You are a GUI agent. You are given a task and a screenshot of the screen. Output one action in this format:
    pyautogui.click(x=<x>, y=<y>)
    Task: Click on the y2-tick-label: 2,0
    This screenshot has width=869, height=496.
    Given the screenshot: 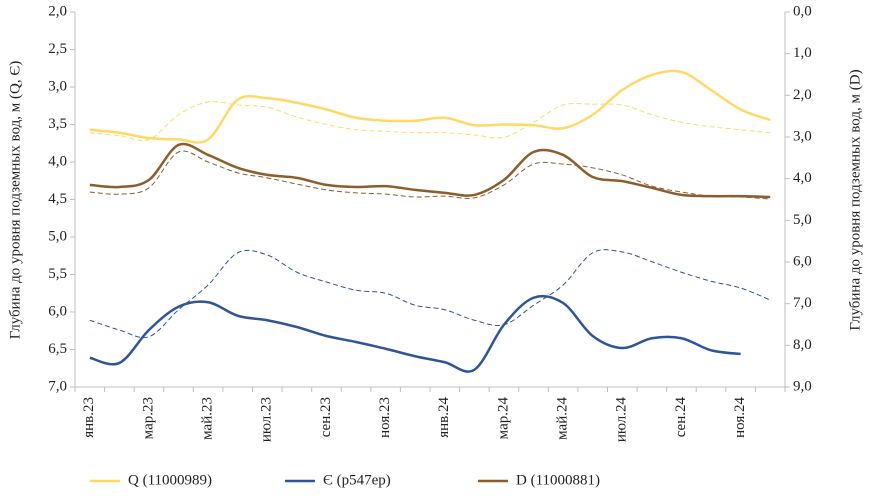 What is the action you would take?
    pyautogui.click(x=802, y=95)
    